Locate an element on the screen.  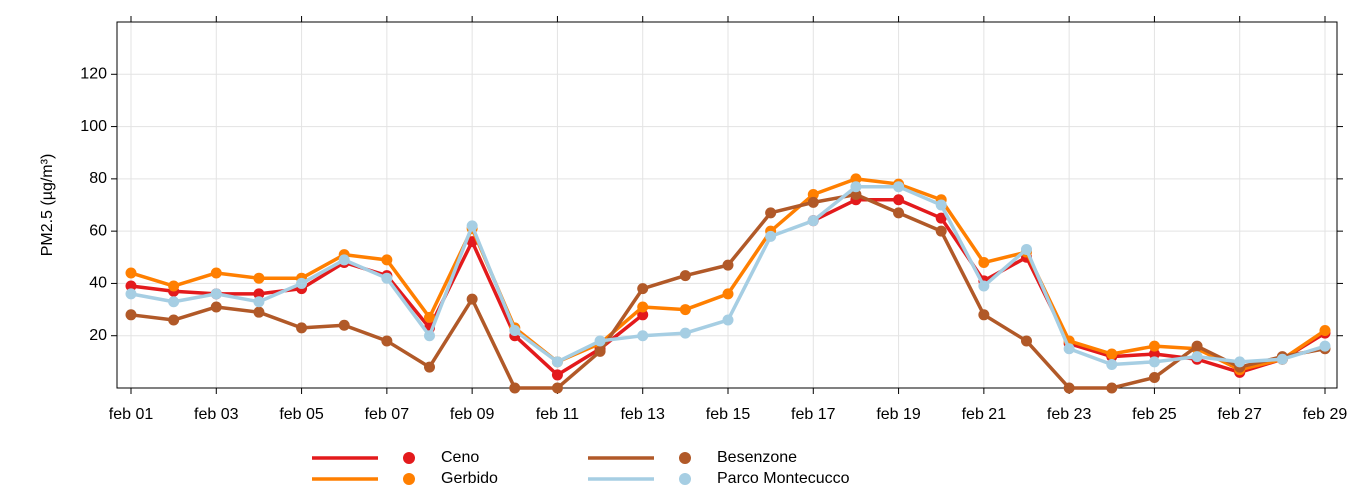
x-tick-label: feb 15 is located at coordinates (728, 414).